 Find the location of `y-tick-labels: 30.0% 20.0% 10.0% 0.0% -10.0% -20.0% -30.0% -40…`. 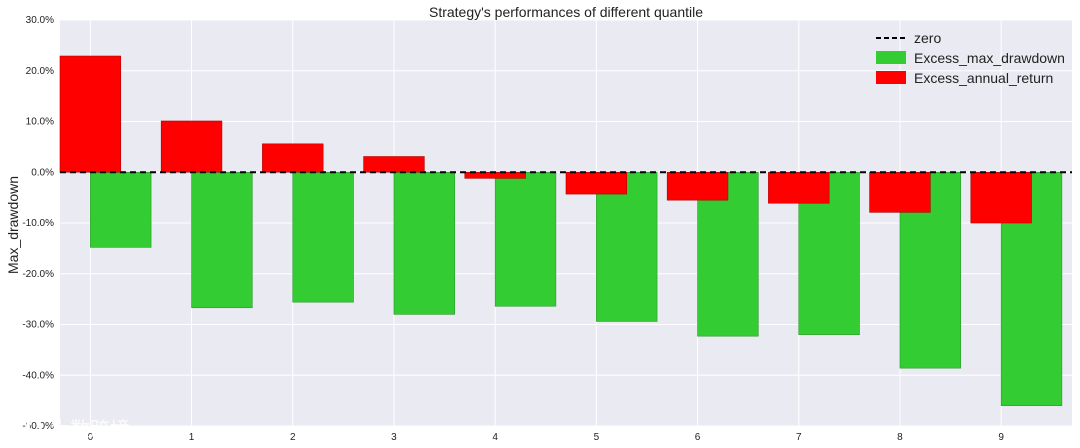

y-tick-labels: 30.0% 20.0% 10.0% 0.0% -10.0% -20.0% -30.0% -40… is located at coordinates (38, 223).